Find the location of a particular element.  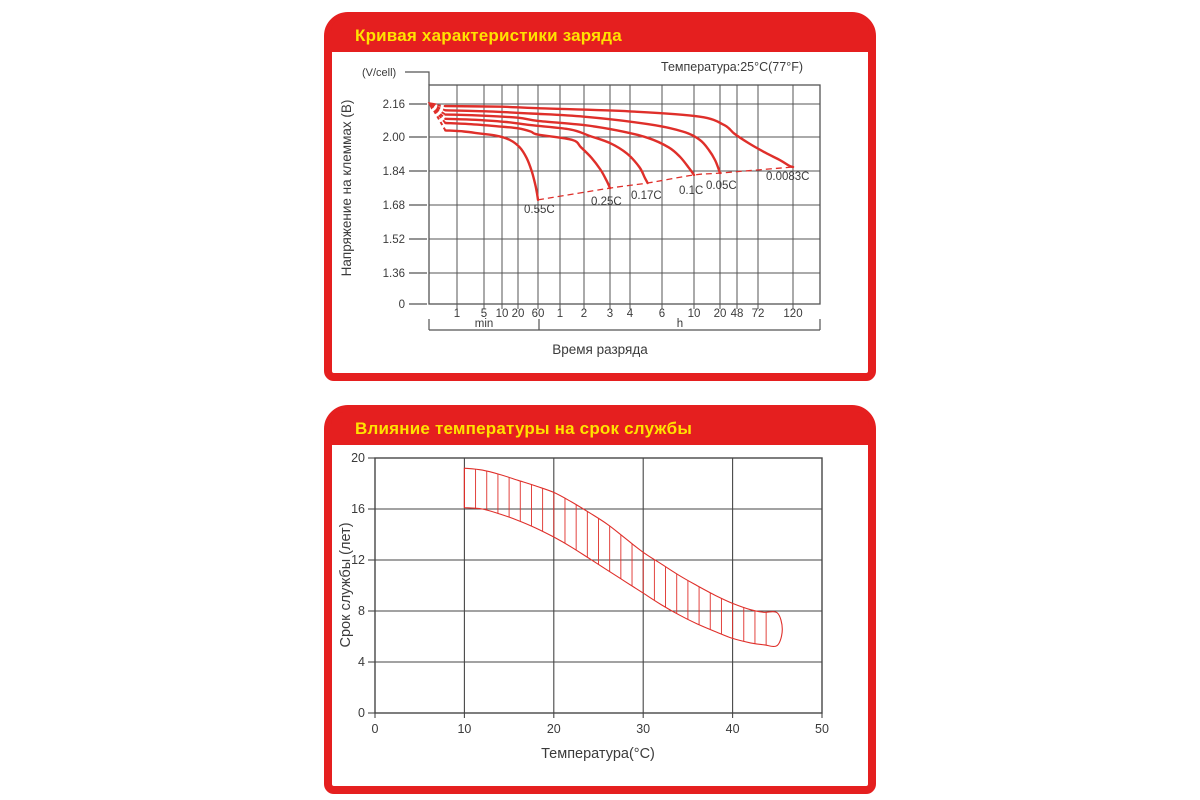

curve-0.0083C is located at coordinates (619, 136).